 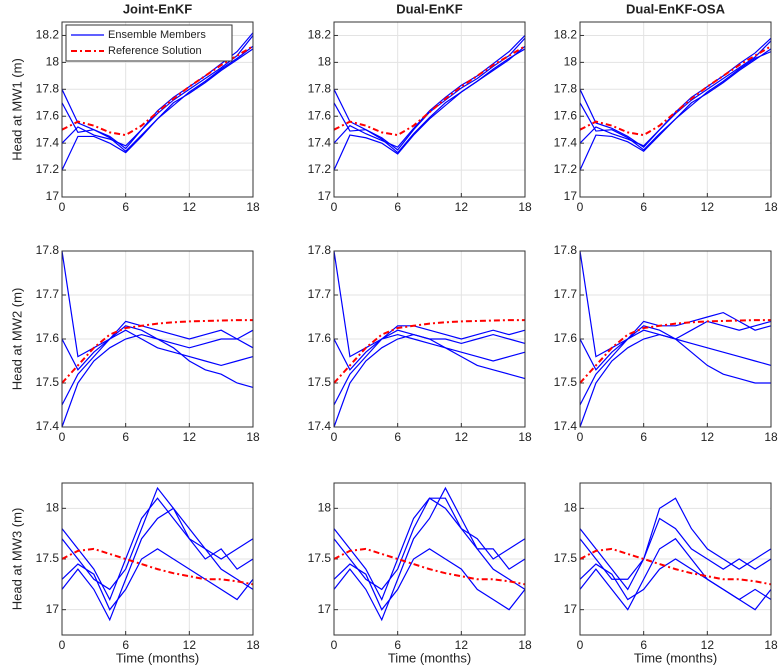 What do you see at coordinates (429, 8) in the screenshot?
I see `panel-title: Dual-EnKF` at bounding box center [429, 8].